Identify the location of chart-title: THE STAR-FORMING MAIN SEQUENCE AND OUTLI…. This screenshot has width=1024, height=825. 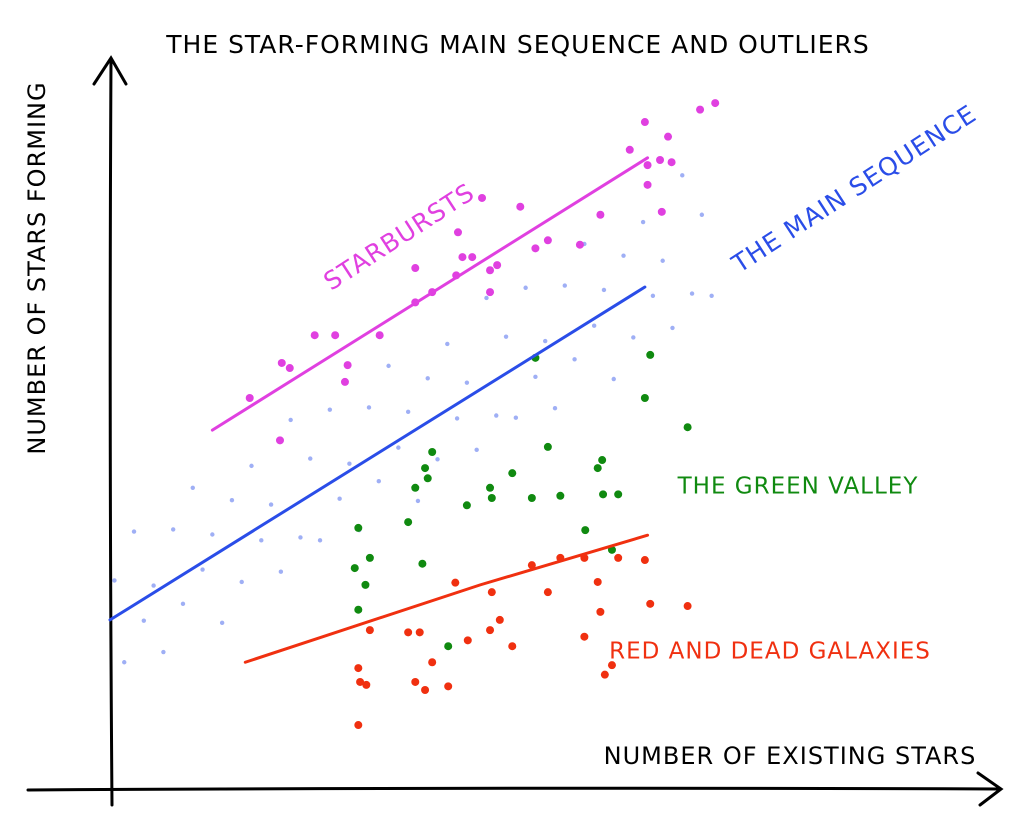
(517, 44).